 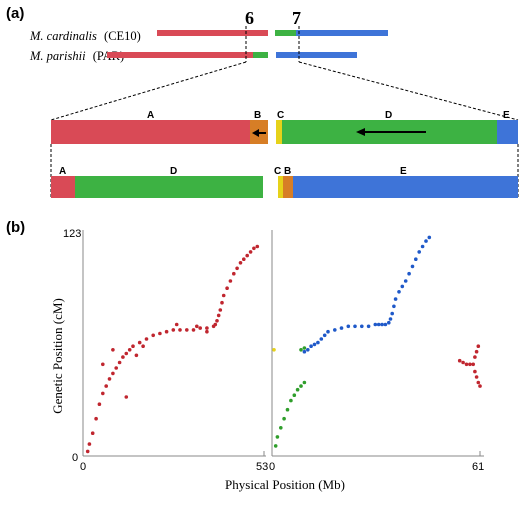 I want to click on scatter-point-yellow, so click(x=274, y=350).